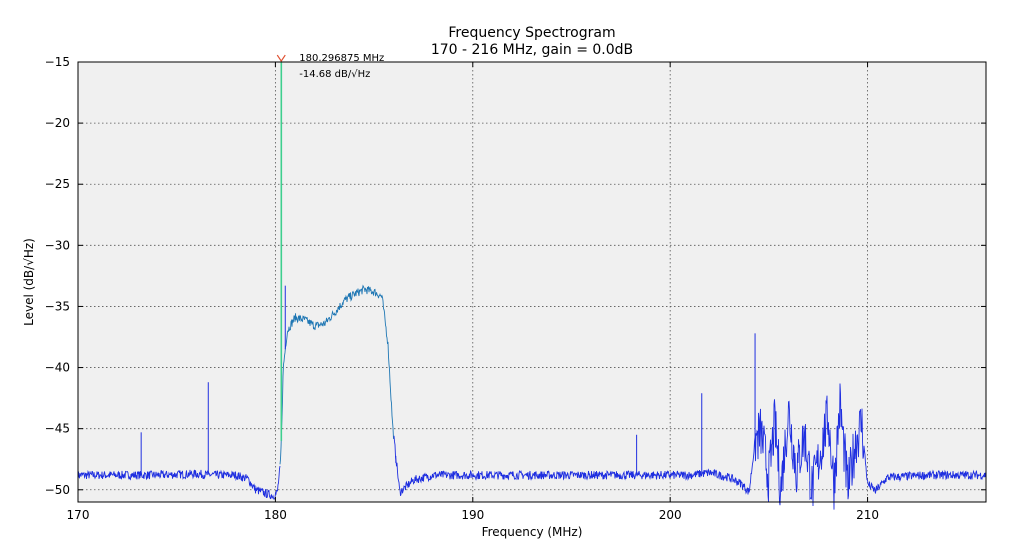  I want to click on y-axis-label: Level (dB/√Hz), so click(29, 282).